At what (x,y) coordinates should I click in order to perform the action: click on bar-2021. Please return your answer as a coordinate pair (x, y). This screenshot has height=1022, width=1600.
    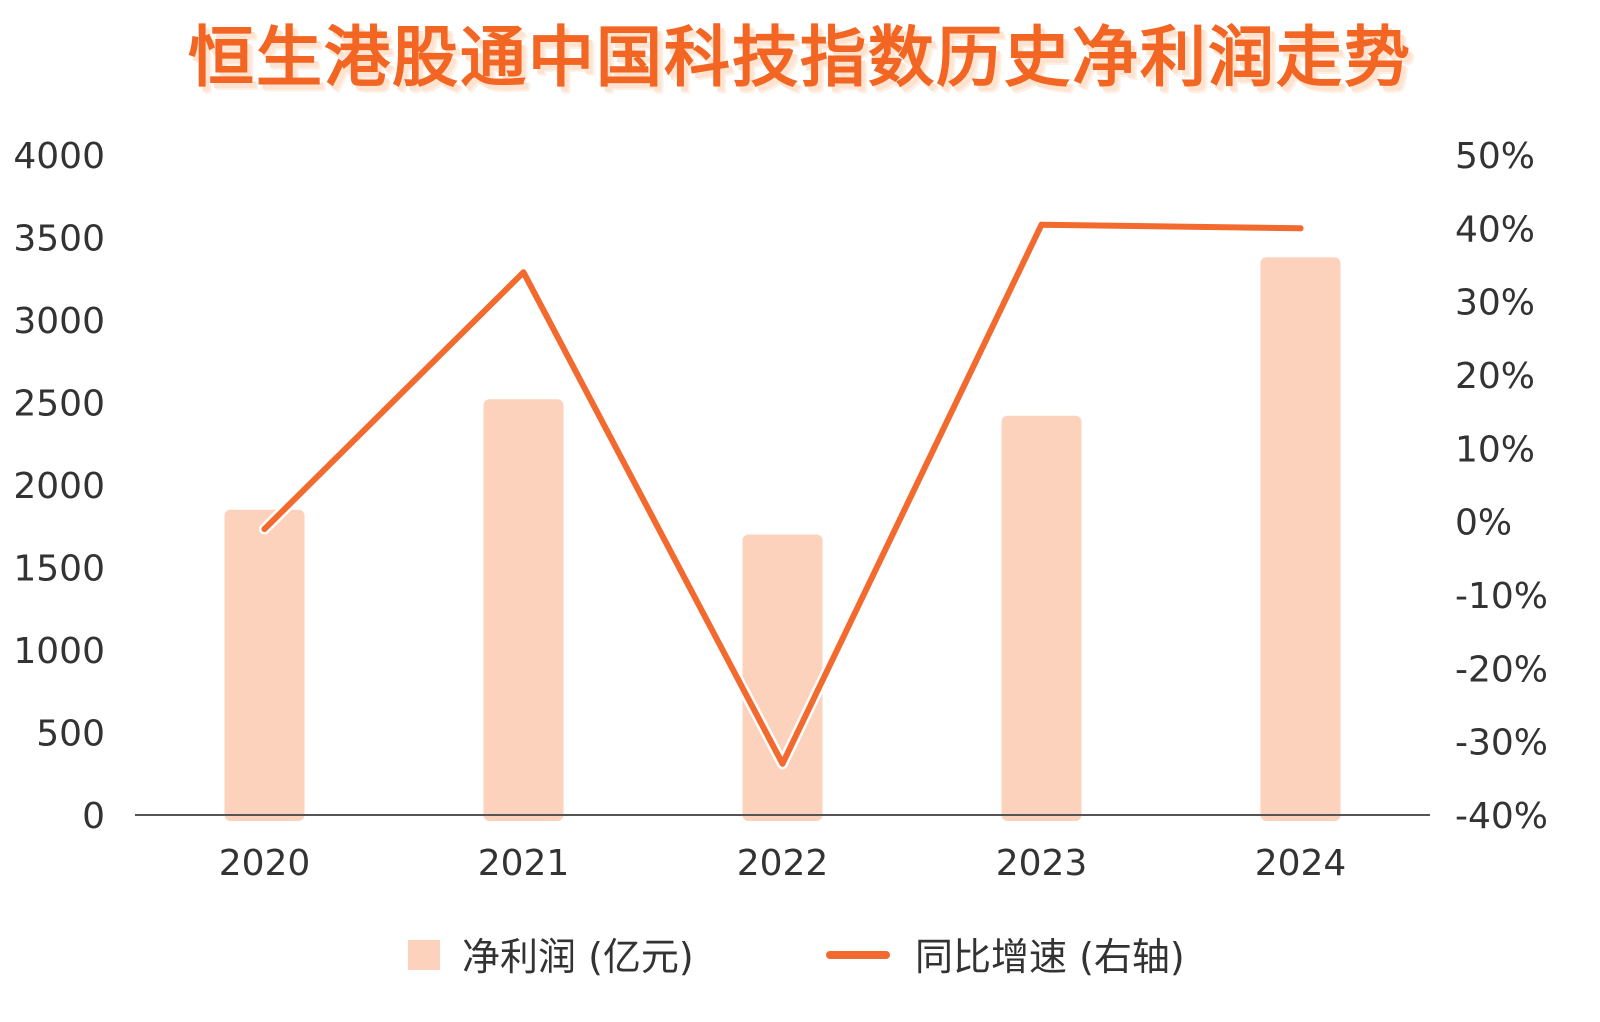
    Looking at the image, I should click on (523, 610).